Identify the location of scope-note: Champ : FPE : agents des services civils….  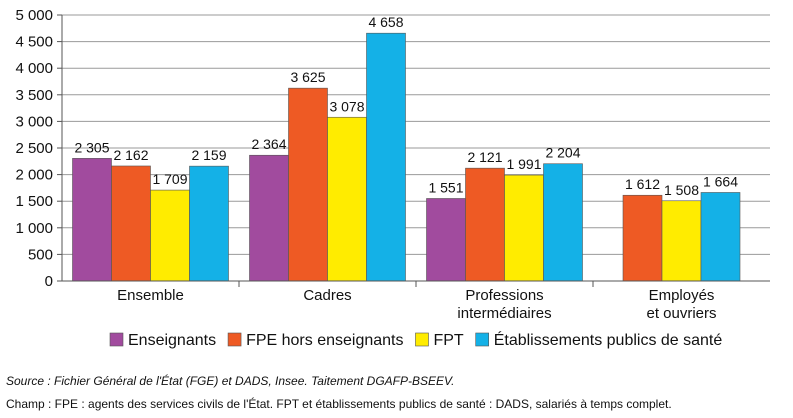
(339, 404).